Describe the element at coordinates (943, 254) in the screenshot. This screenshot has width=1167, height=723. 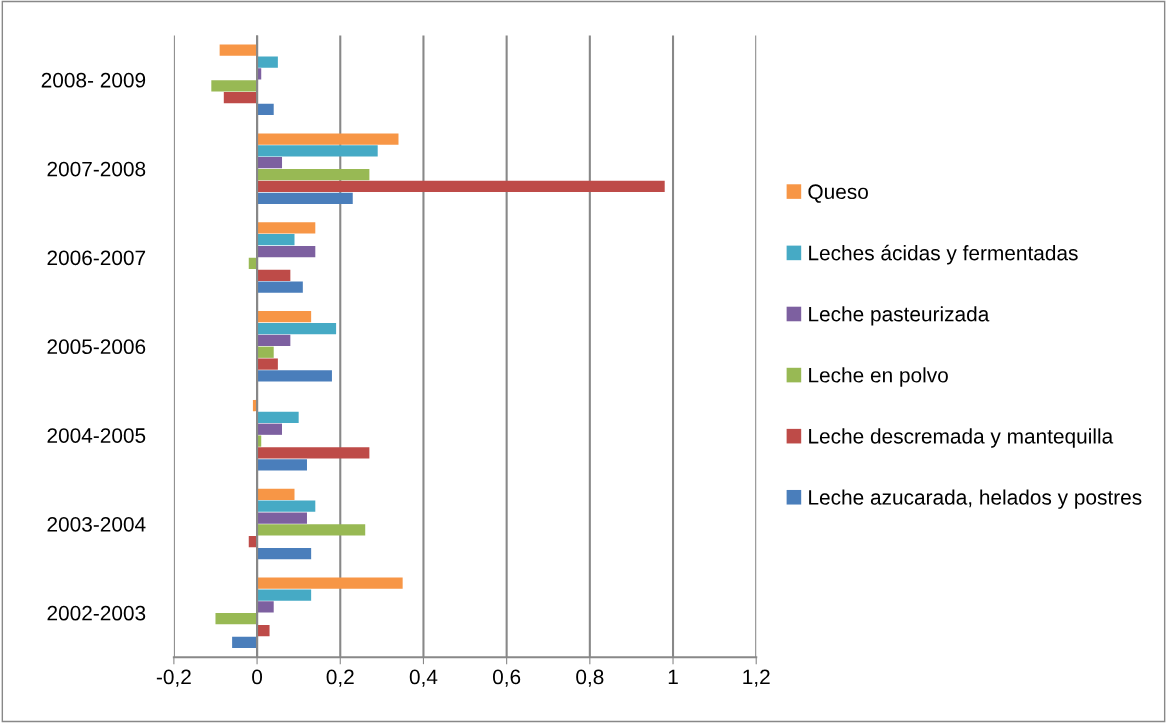
I see `legend-label: Leches ácidas y fermentadas` at that location.